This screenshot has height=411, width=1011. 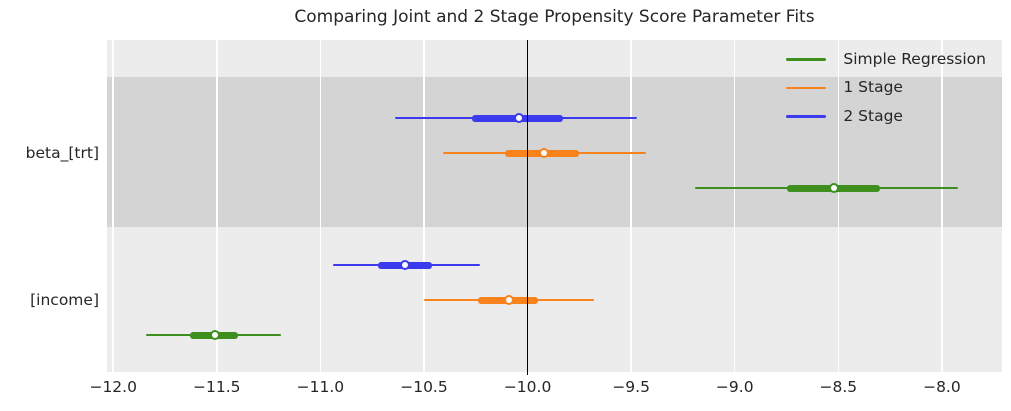 What do you see at coordinates (62, 153) in the screenshot?
I see `y-tick-label: beta_[trt]` at bounding box center [62, 153].